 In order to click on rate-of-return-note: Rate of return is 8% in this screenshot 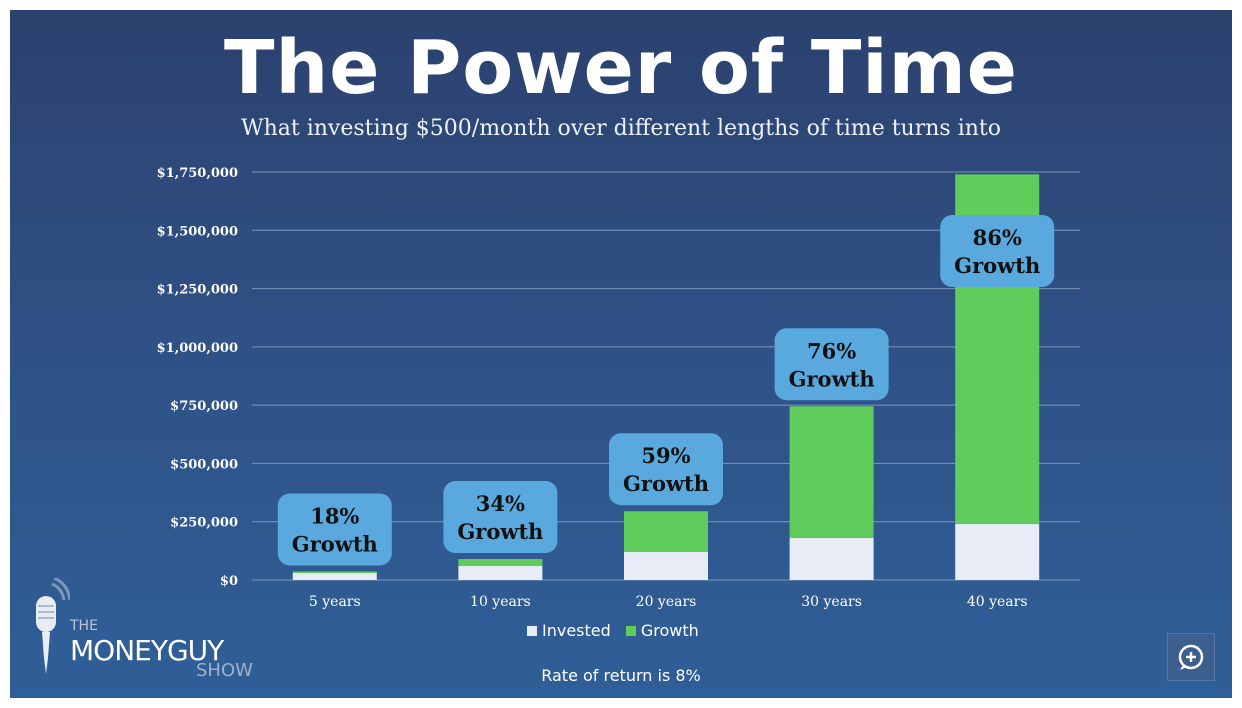, I will do `click(621, 675)`.